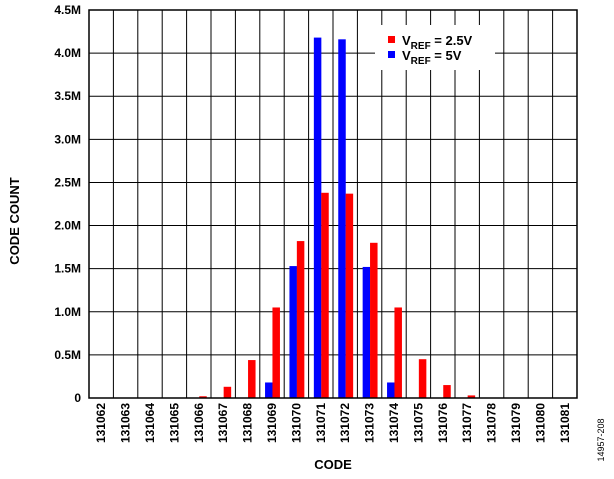 This screenshot has width=614, height=479. Describe the element at coordinates (126, 423) in the screenshot. I see `x-tick-label: 131063` at that location.